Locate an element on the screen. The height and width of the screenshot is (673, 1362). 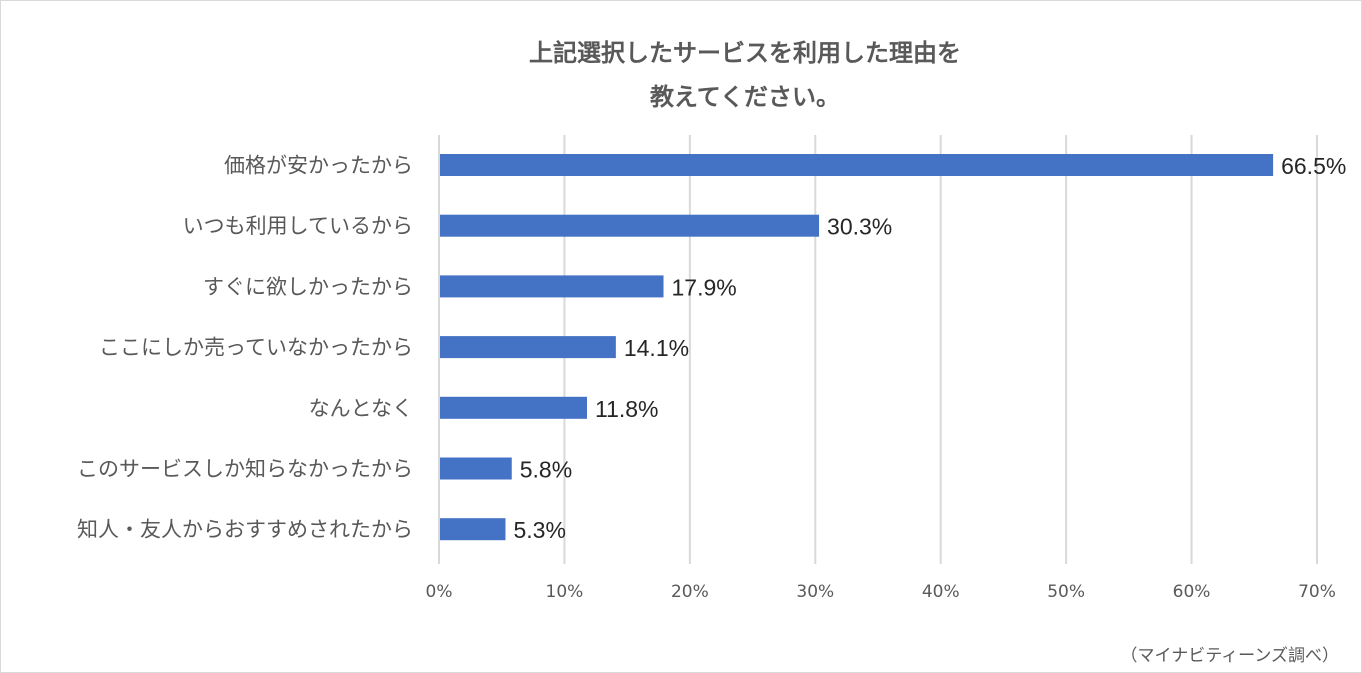
x-tick-label: 30% is located at coordinates (815, 592).